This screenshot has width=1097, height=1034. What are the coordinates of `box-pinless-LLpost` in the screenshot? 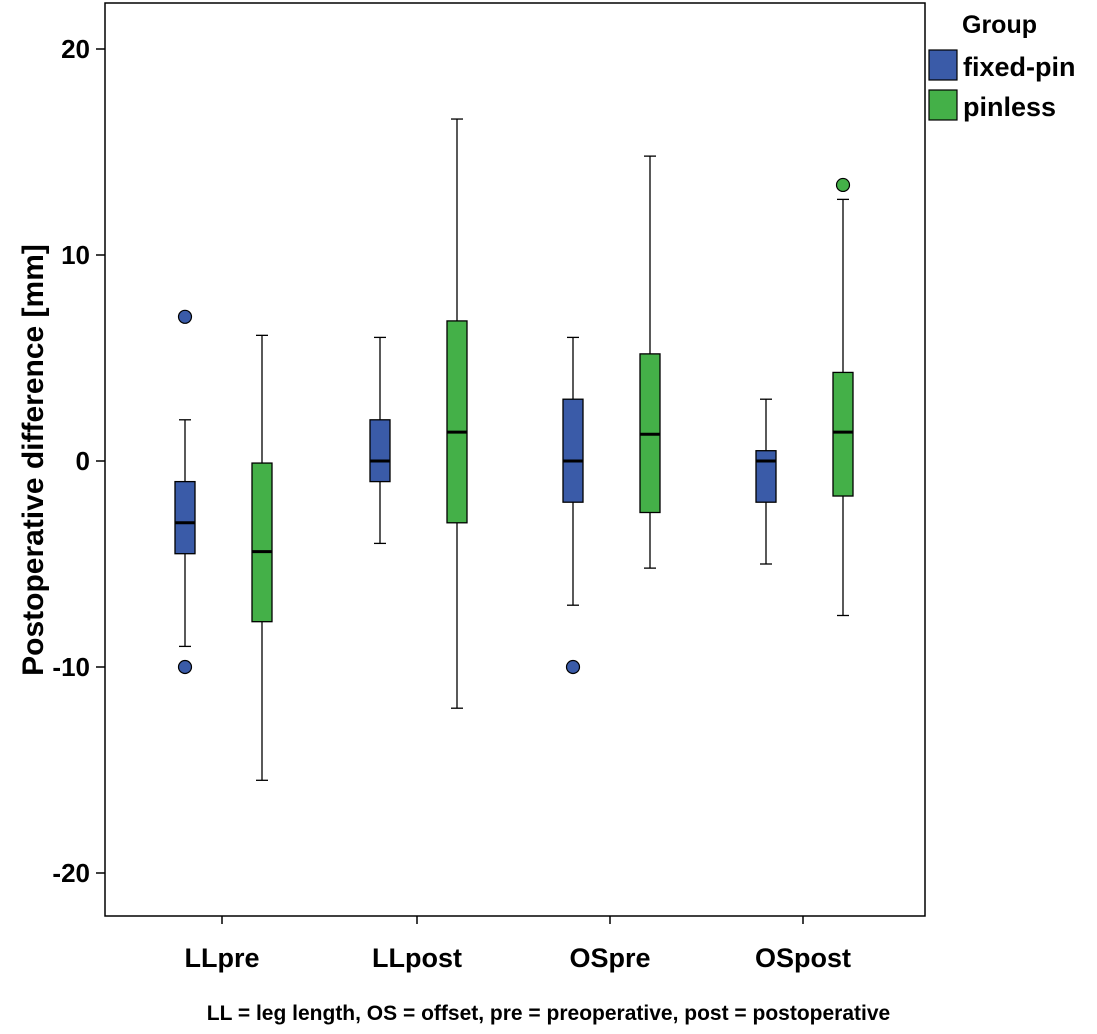 It's located at (457, 413).